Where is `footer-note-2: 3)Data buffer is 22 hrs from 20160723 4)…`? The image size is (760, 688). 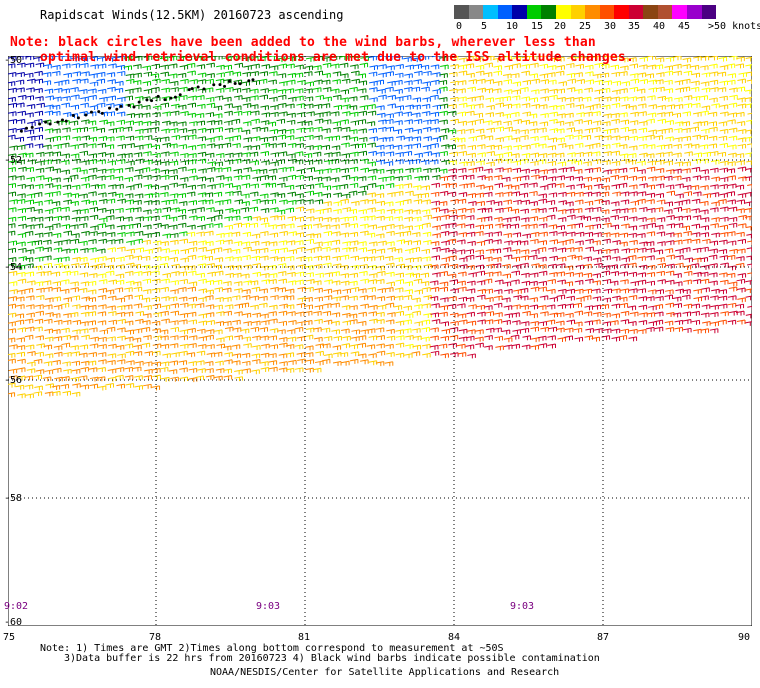
footer-note-2: 3)Data buffer is 22 hrs from 20160723 4)… is located at coordinates (332, 658).